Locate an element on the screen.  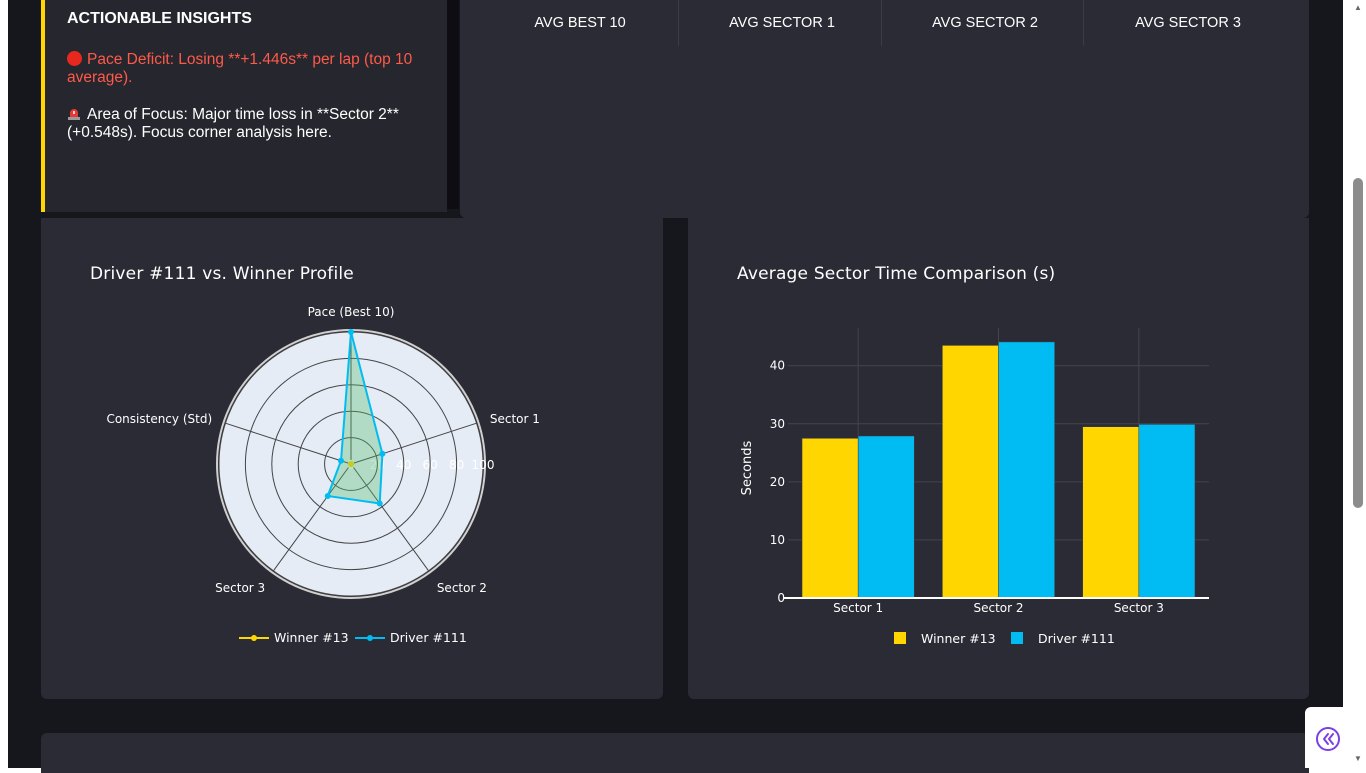
bar-y-axis-label: Seconds is located at coordinates (747, 467).